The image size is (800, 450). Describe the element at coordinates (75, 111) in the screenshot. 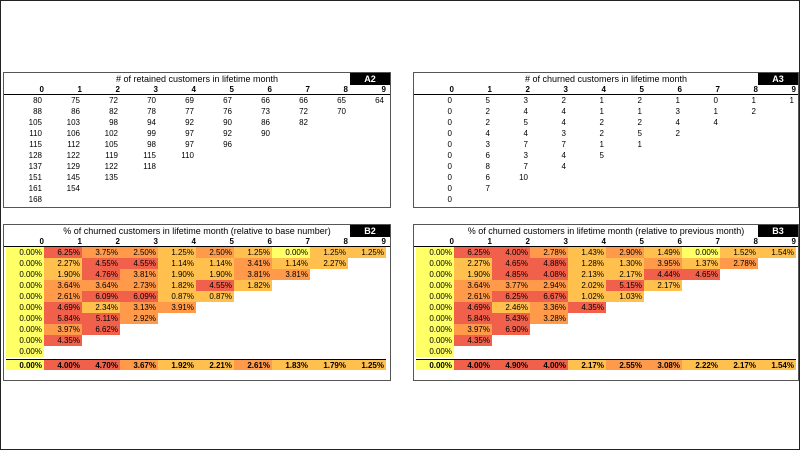

I see `table-cell: 86` at that location.